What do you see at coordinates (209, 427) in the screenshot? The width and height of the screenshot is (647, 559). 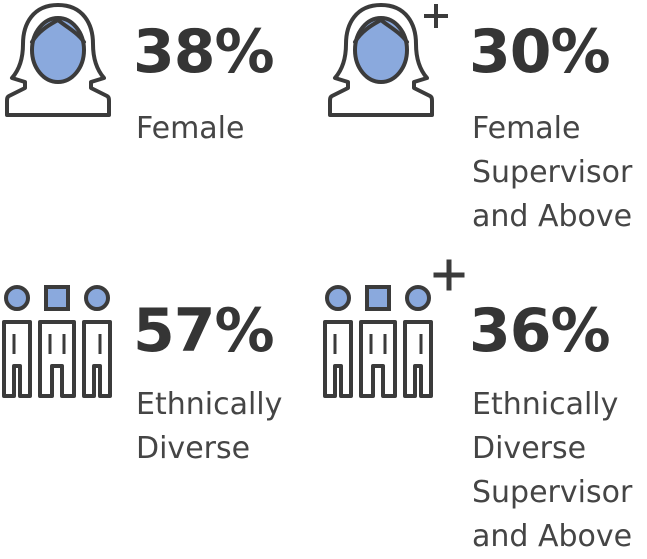 I see `stat-label: Ethnically Diverse` at bounding box center [209, 427].